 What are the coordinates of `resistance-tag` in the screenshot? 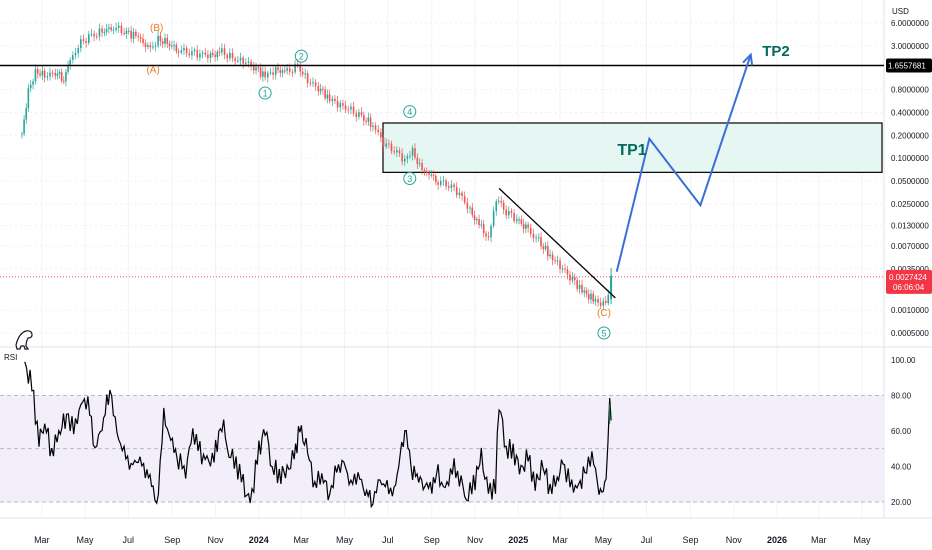 It's located at (909, 65).